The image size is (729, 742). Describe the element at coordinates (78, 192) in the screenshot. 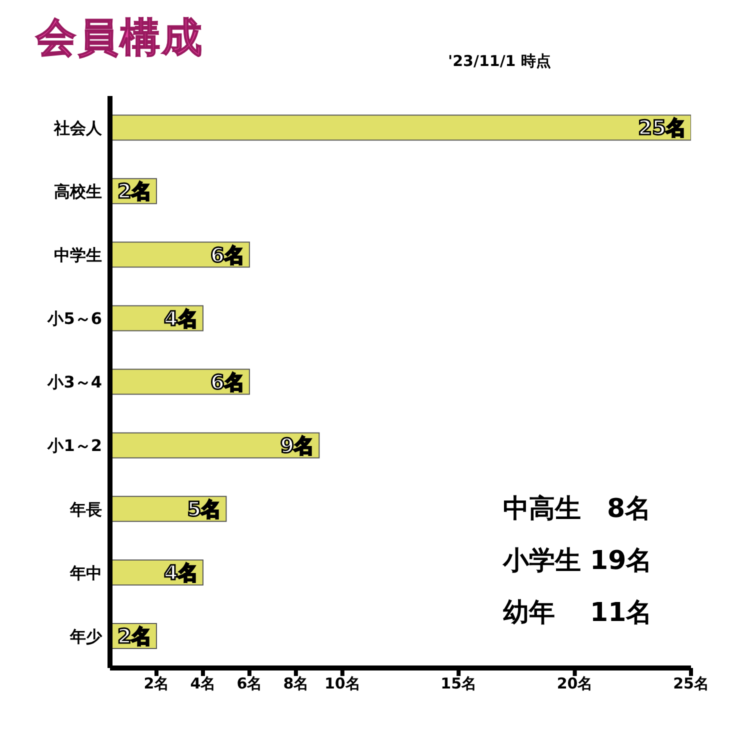

I see `y-tick-label: 高校生` at that location.